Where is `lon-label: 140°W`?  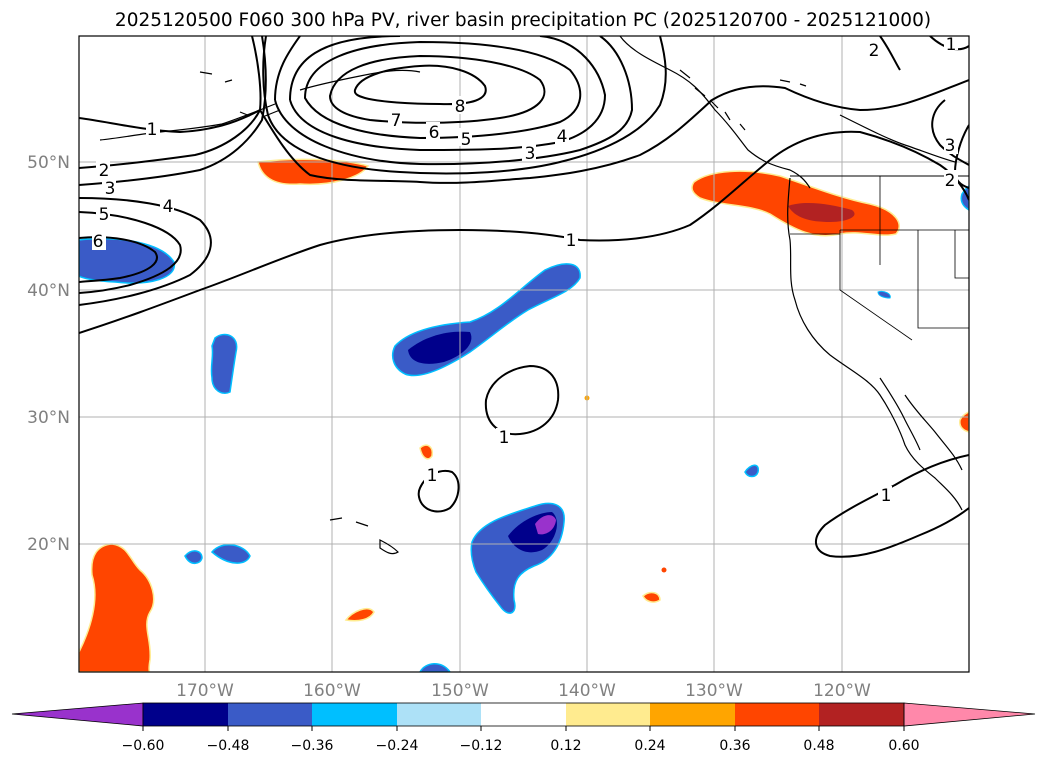 lon-label: 140°W is located at coordinates (587, 691).